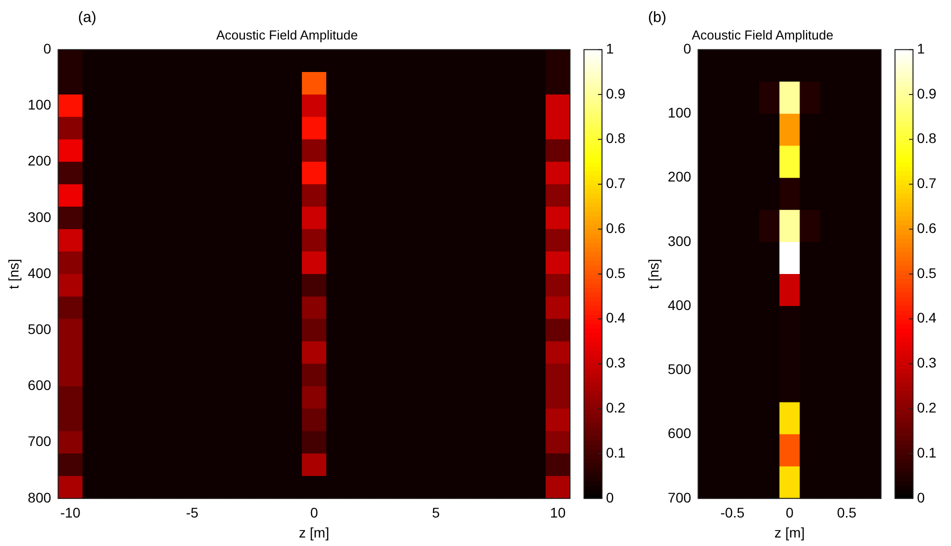 This screenshot has width=951, height=546. Describe the element at coordinates (436, 512) in the screenshot. I see `x-tick-label: 5` at that location.